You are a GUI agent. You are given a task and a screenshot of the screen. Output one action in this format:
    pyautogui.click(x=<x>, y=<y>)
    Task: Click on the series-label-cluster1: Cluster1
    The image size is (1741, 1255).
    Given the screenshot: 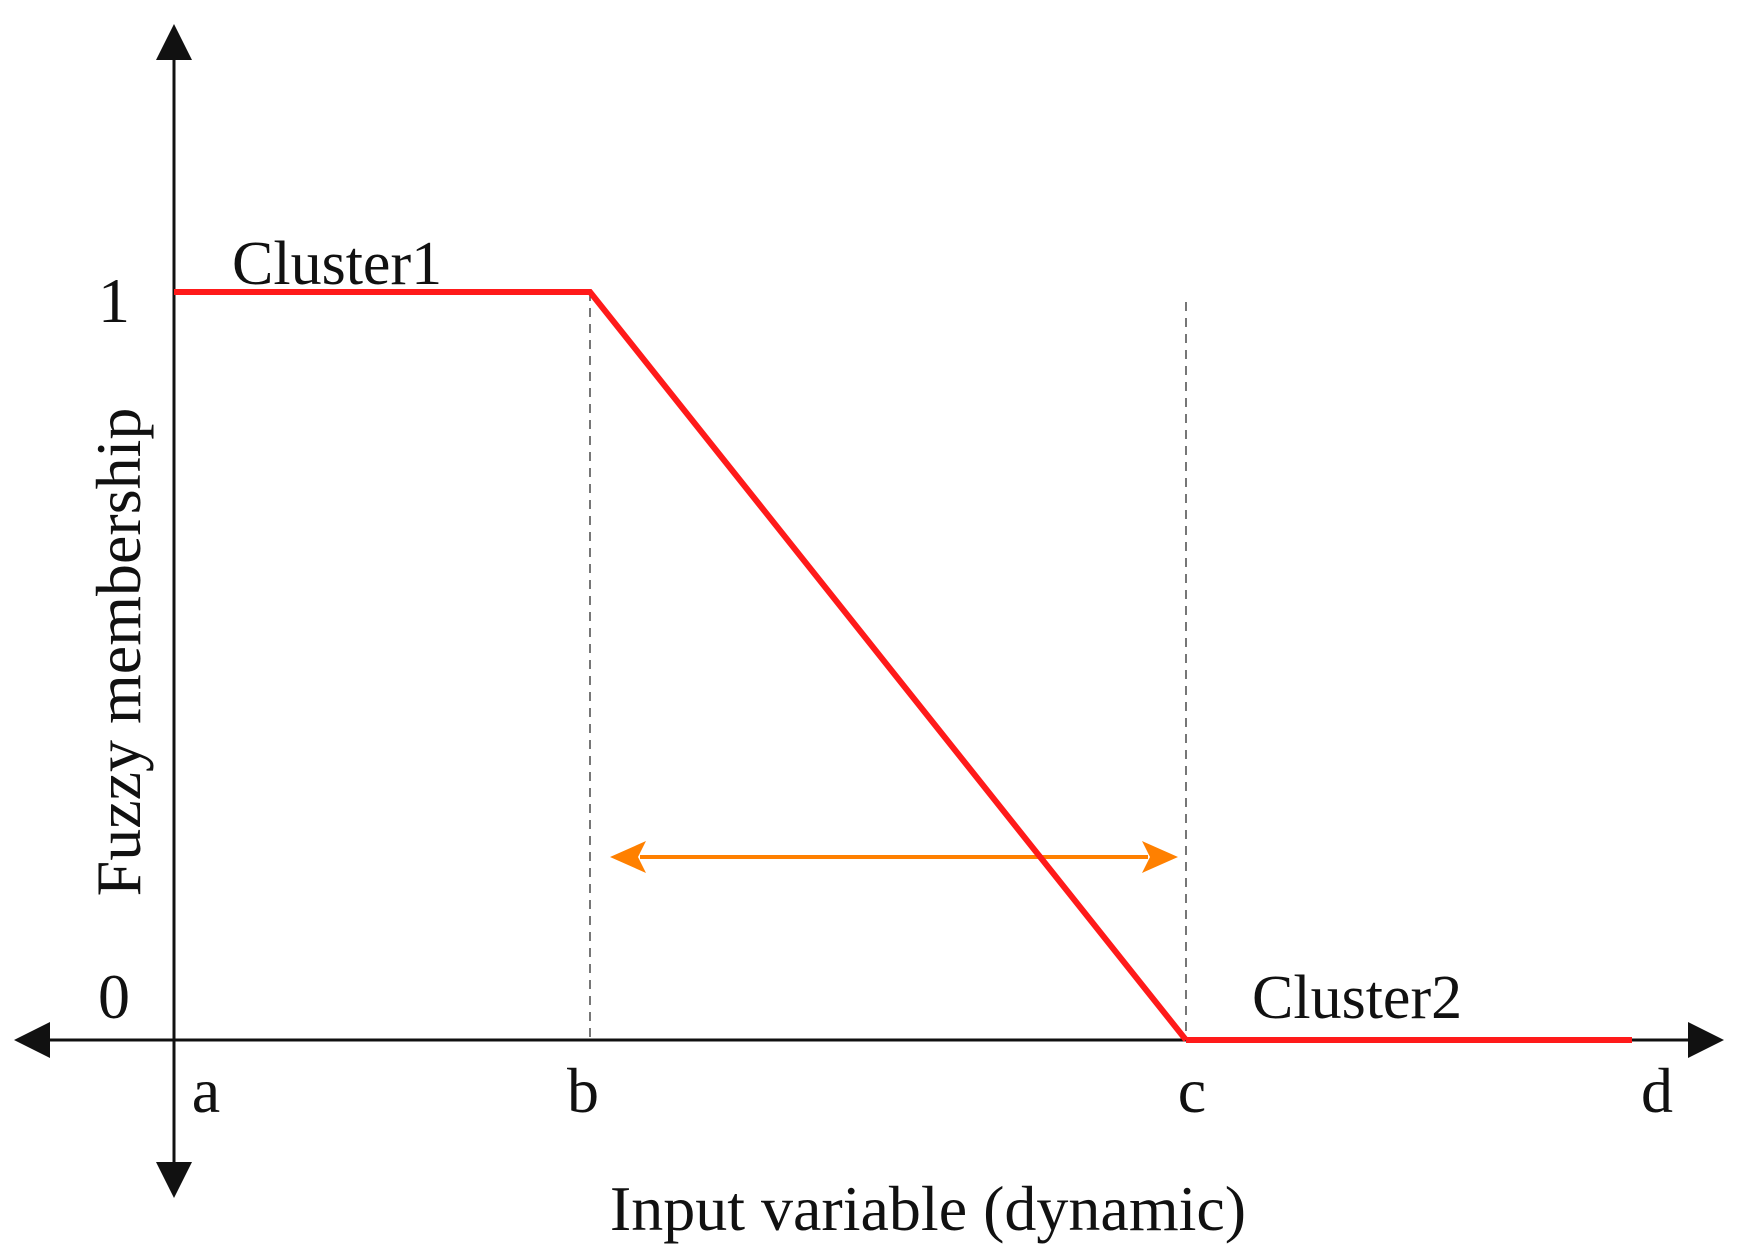 What is the action you would take?
    pyautogui.click(x=337, y=264)
    